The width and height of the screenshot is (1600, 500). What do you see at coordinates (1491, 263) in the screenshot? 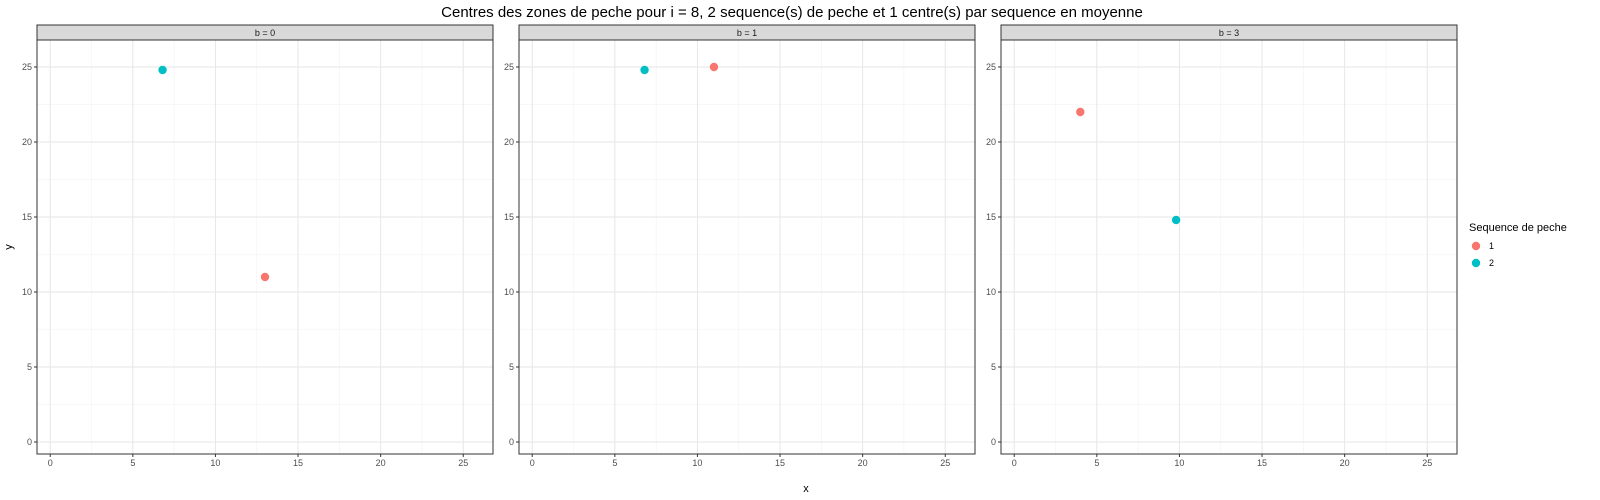
I see `legend-label-2: 2` at bounding box center [1491, 263].